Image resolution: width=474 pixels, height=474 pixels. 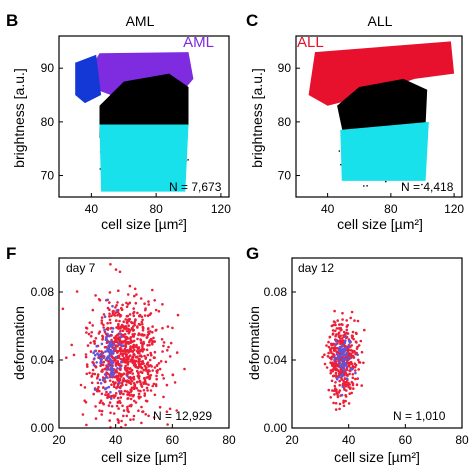 I want to click on x-tick-label: 80, so click(x=229, y=440).